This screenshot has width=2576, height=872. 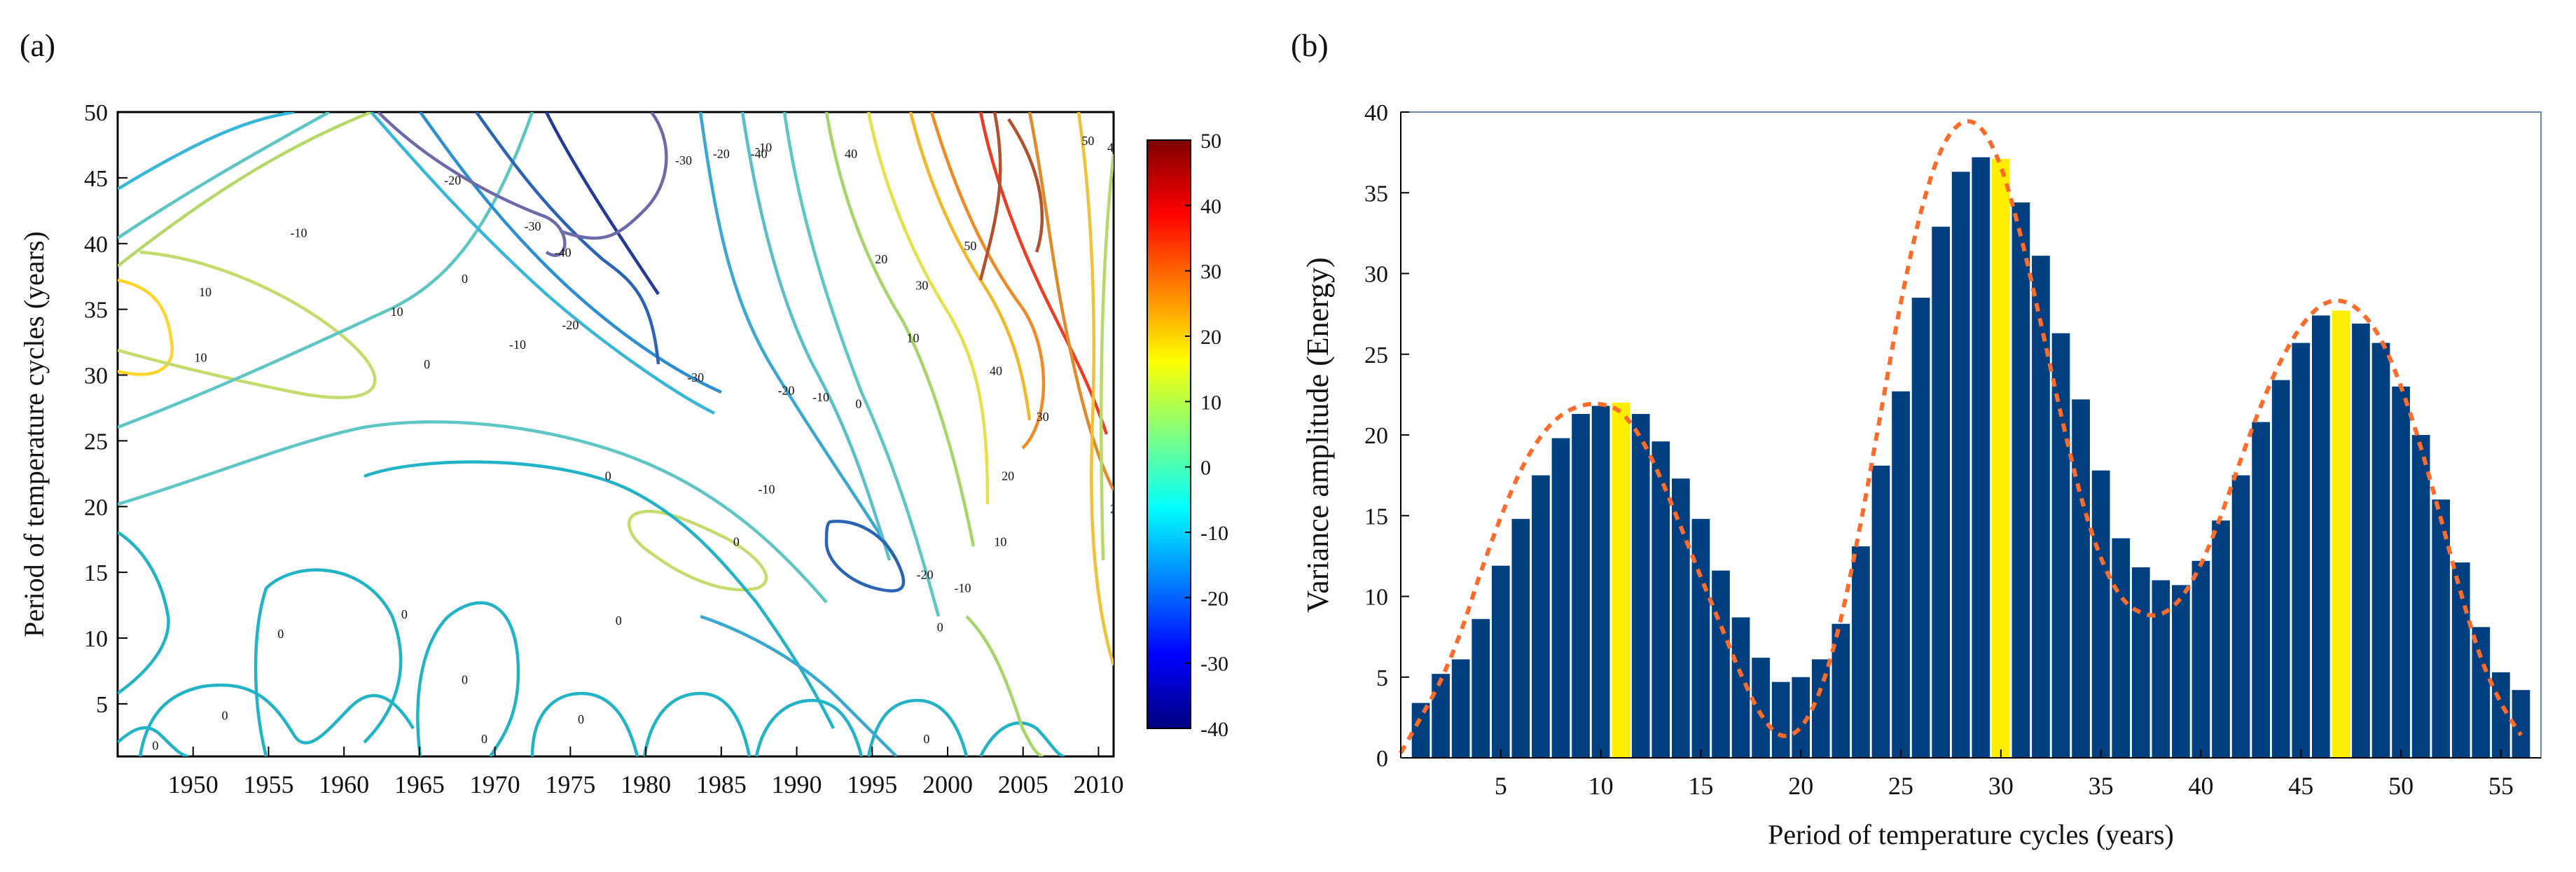 What do you see at coordinates (1387, 436) in the screenshot?
I see `panel-b-y-ticks: 0 5 10 15 20 25 30 35 40` at bounding box center [1387, 436].